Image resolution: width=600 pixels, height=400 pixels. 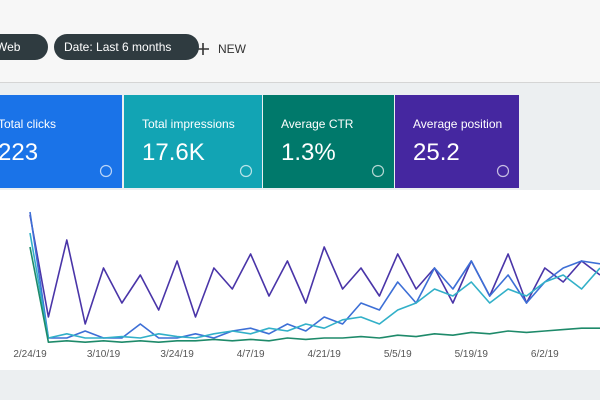 What do you see at coordinates (398, 354) in the screenshot?
I see `x-tick-label: 5/5/19` at bounding box center [398, 354].